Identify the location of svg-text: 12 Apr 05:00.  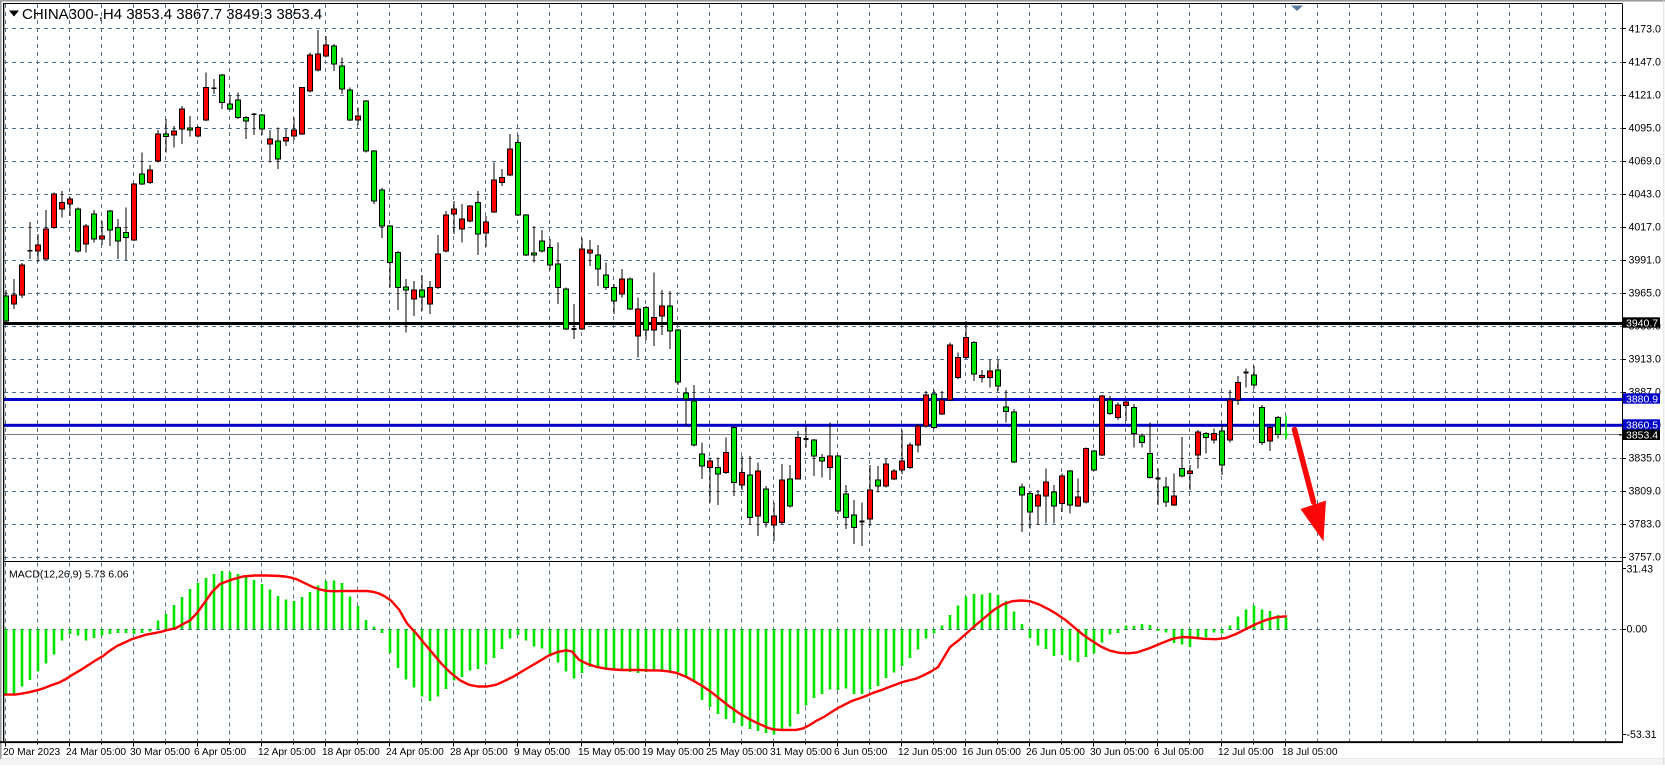
(287, 752).